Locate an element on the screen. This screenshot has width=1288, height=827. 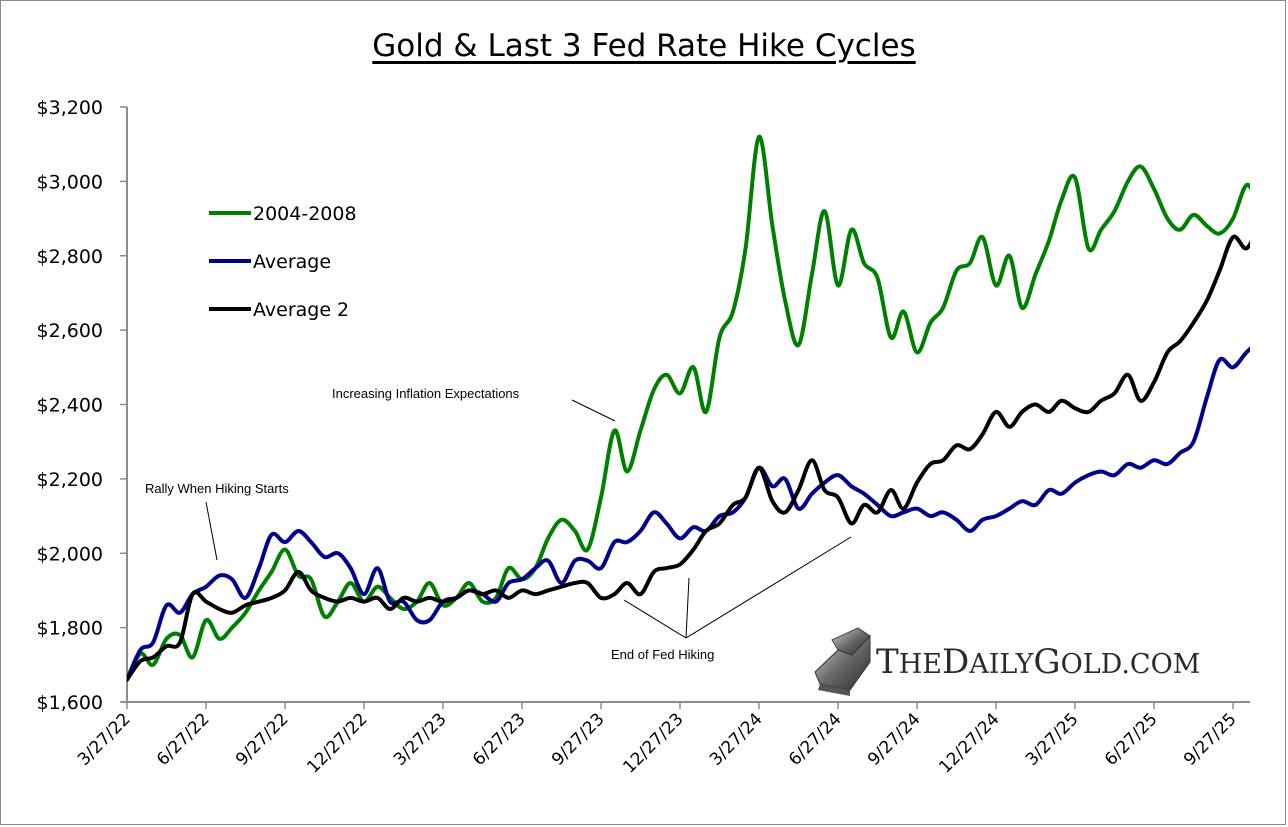
x-tick-label: 9/27/23 is located at coordinates (578, 739).